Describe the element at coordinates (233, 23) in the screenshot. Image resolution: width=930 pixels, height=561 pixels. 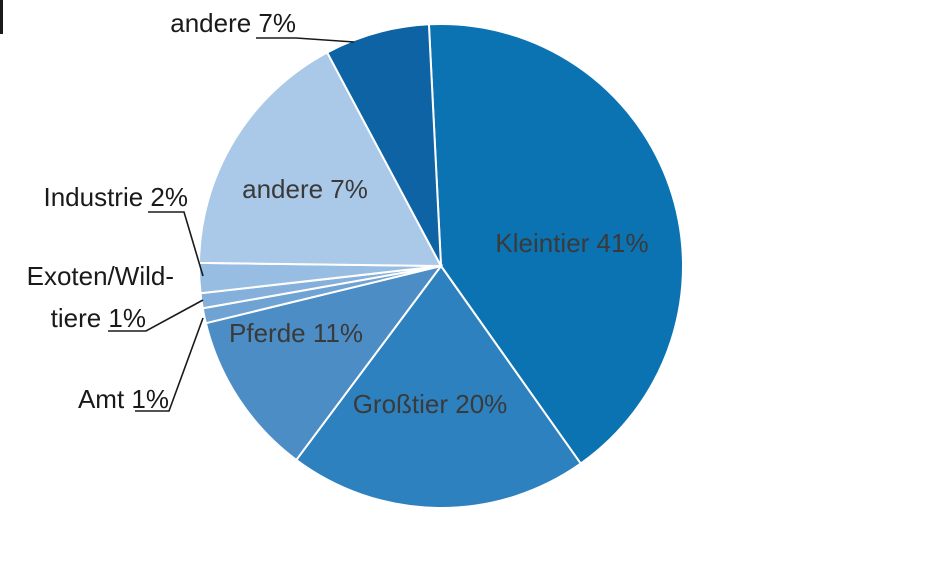
I see `label-andere-dark: andere 7%` at that location.